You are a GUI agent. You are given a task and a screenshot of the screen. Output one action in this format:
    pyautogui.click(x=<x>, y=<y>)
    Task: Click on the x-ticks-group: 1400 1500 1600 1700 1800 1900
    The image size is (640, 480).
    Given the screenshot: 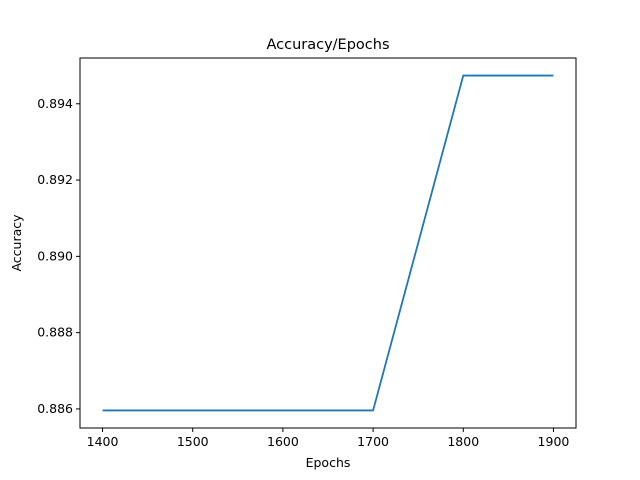 What is the action you would take?
    pyautogui.click(x=328, y=438)
    